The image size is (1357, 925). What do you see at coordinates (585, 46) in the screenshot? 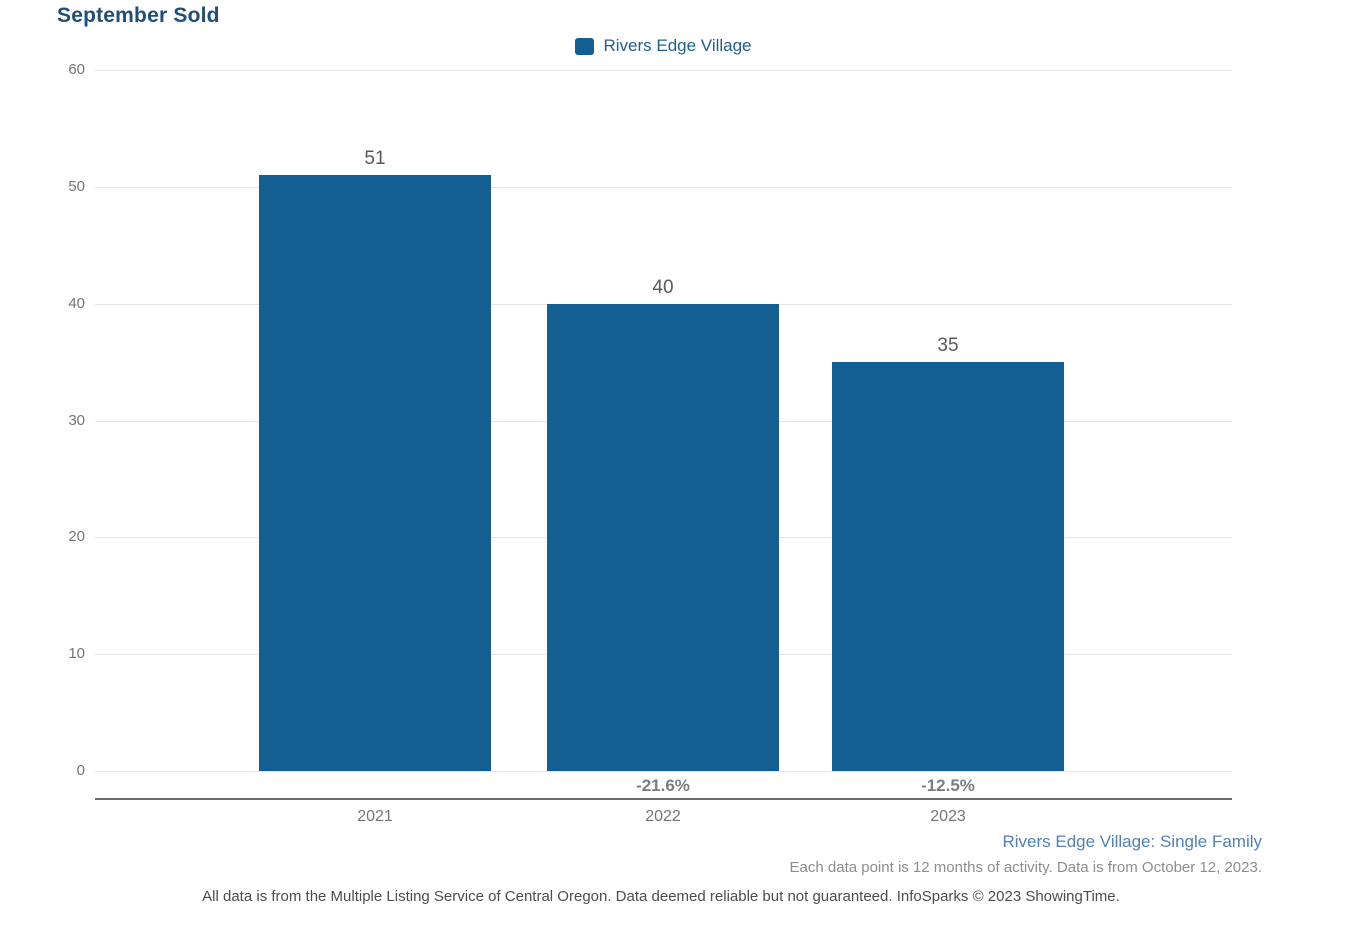
I see `legend-swatch-icon` at bounding box center [585, 46].